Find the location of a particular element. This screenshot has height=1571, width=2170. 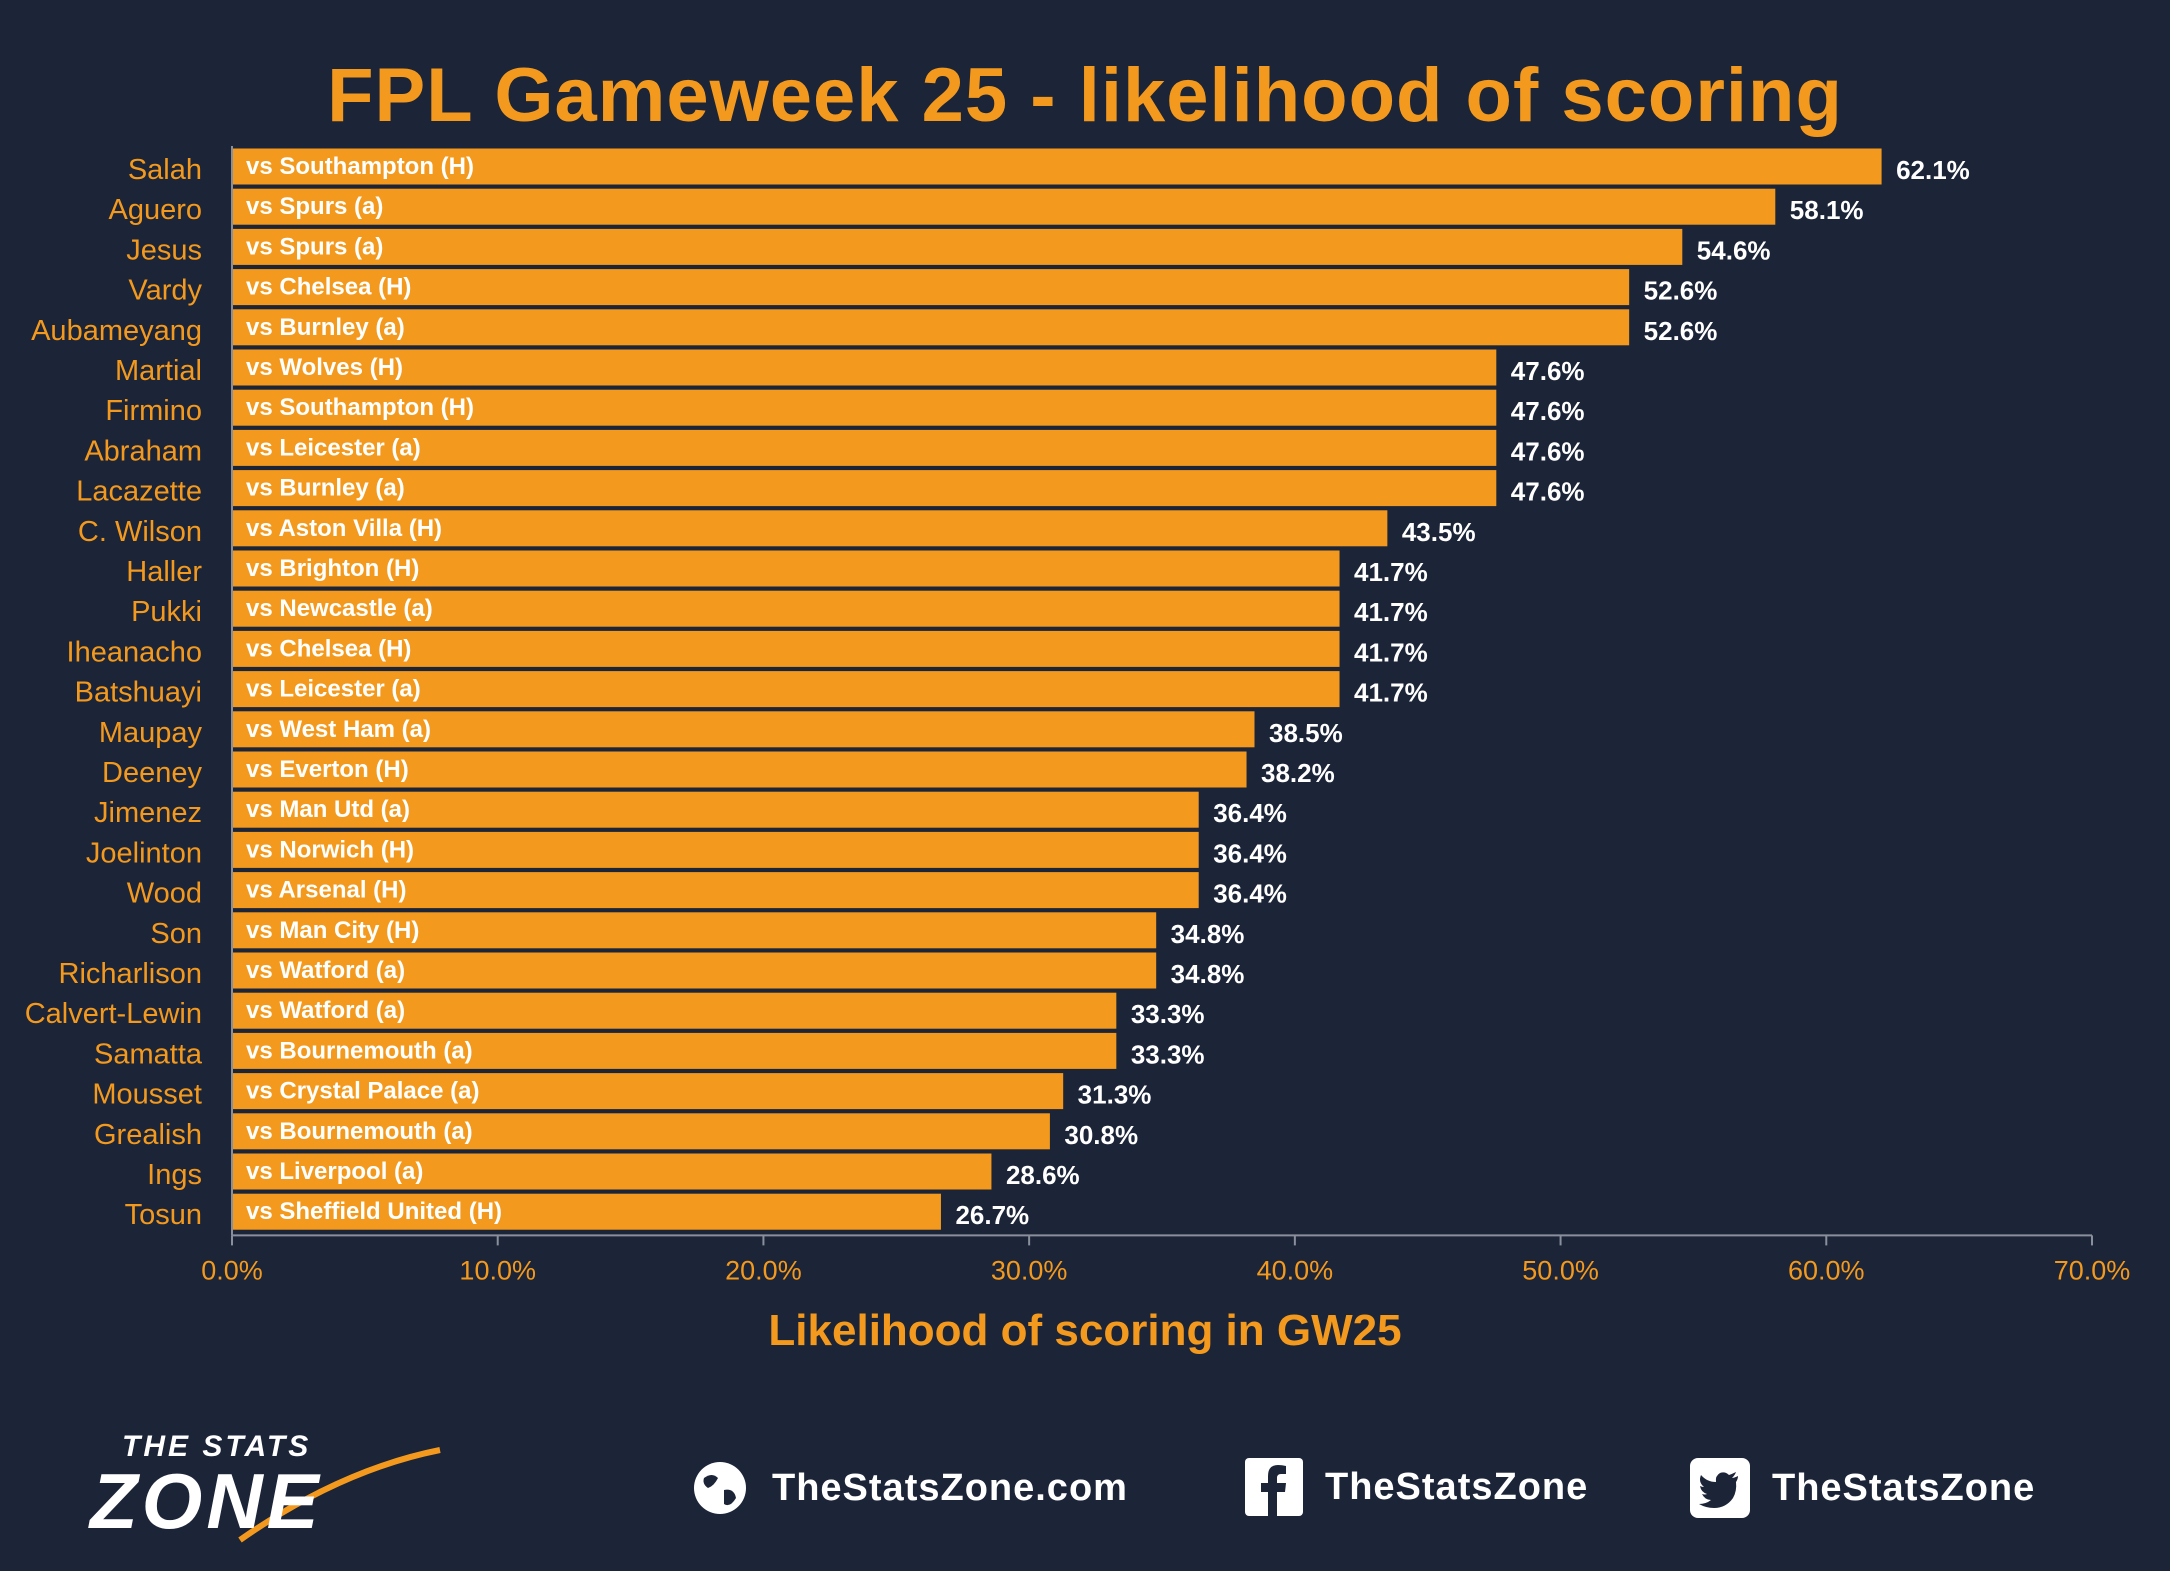

x-tick-label: 60.0% is located at coordinates (1826, 1270).